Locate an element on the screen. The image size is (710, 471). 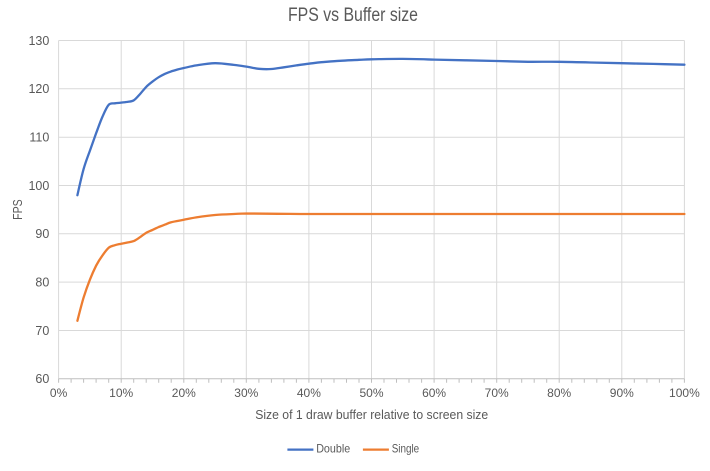
svg-text: FPS vs Buffer size is located at coordinates (353, 15).